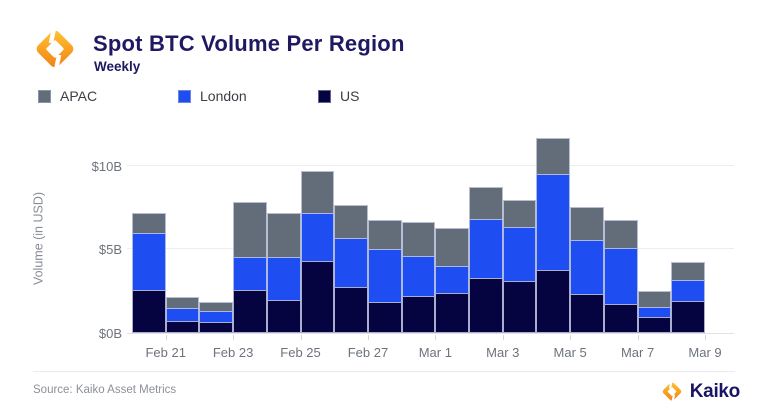 Image resolution: width=768 pixels, height=419 pixels. Describe the element at coordinates (324, 96) in the screenshot. I see `us-swatch-icon` at that location.